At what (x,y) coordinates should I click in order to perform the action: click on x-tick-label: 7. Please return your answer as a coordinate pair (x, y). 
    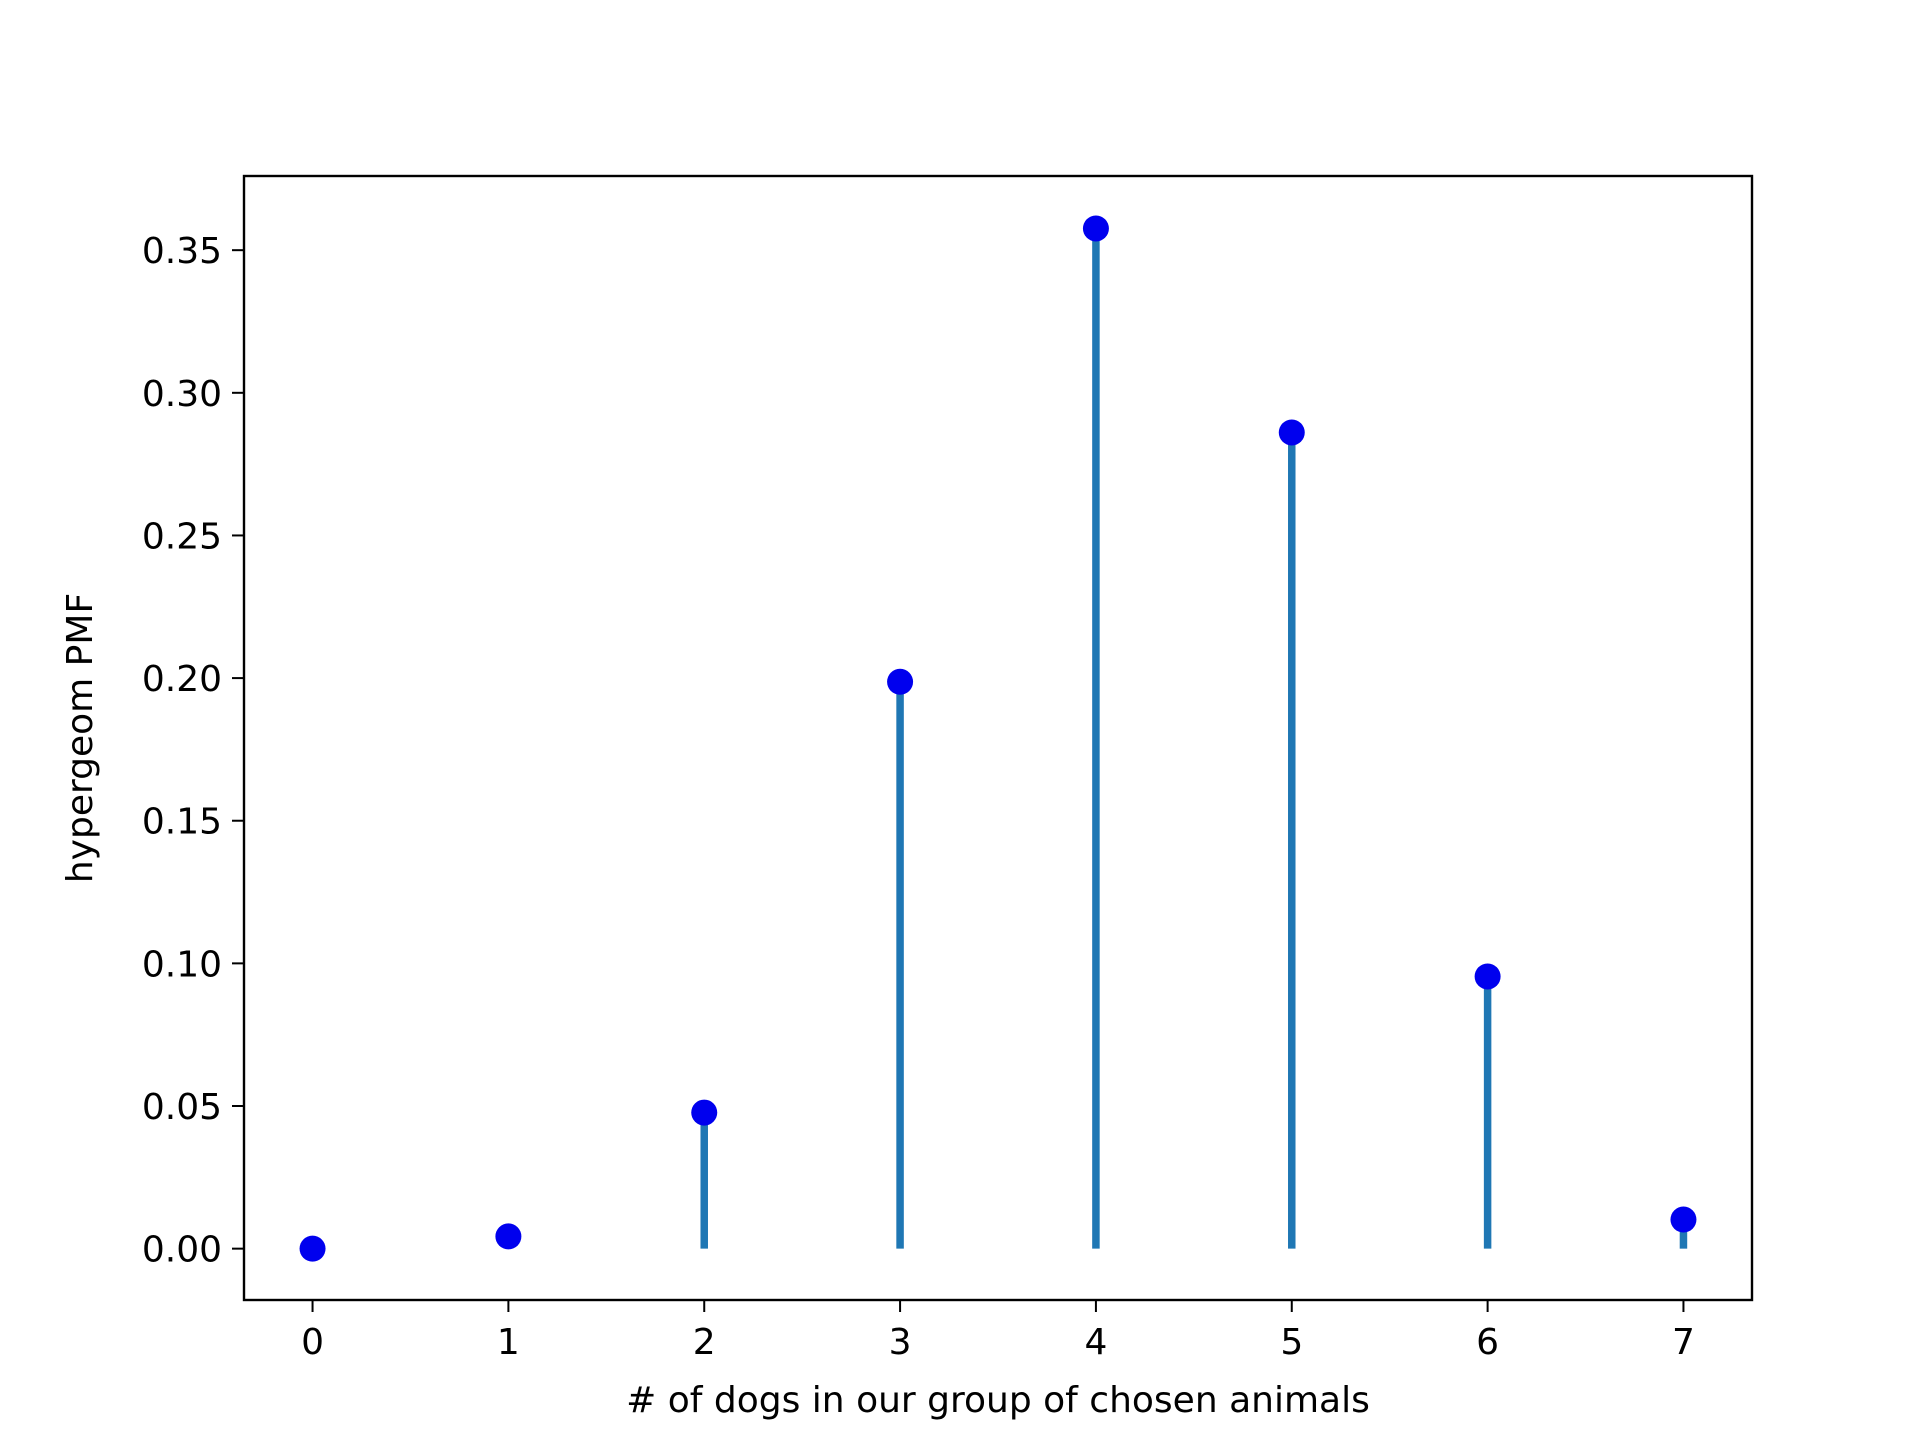
    Looking at the image, I should click on (1683, 1342).